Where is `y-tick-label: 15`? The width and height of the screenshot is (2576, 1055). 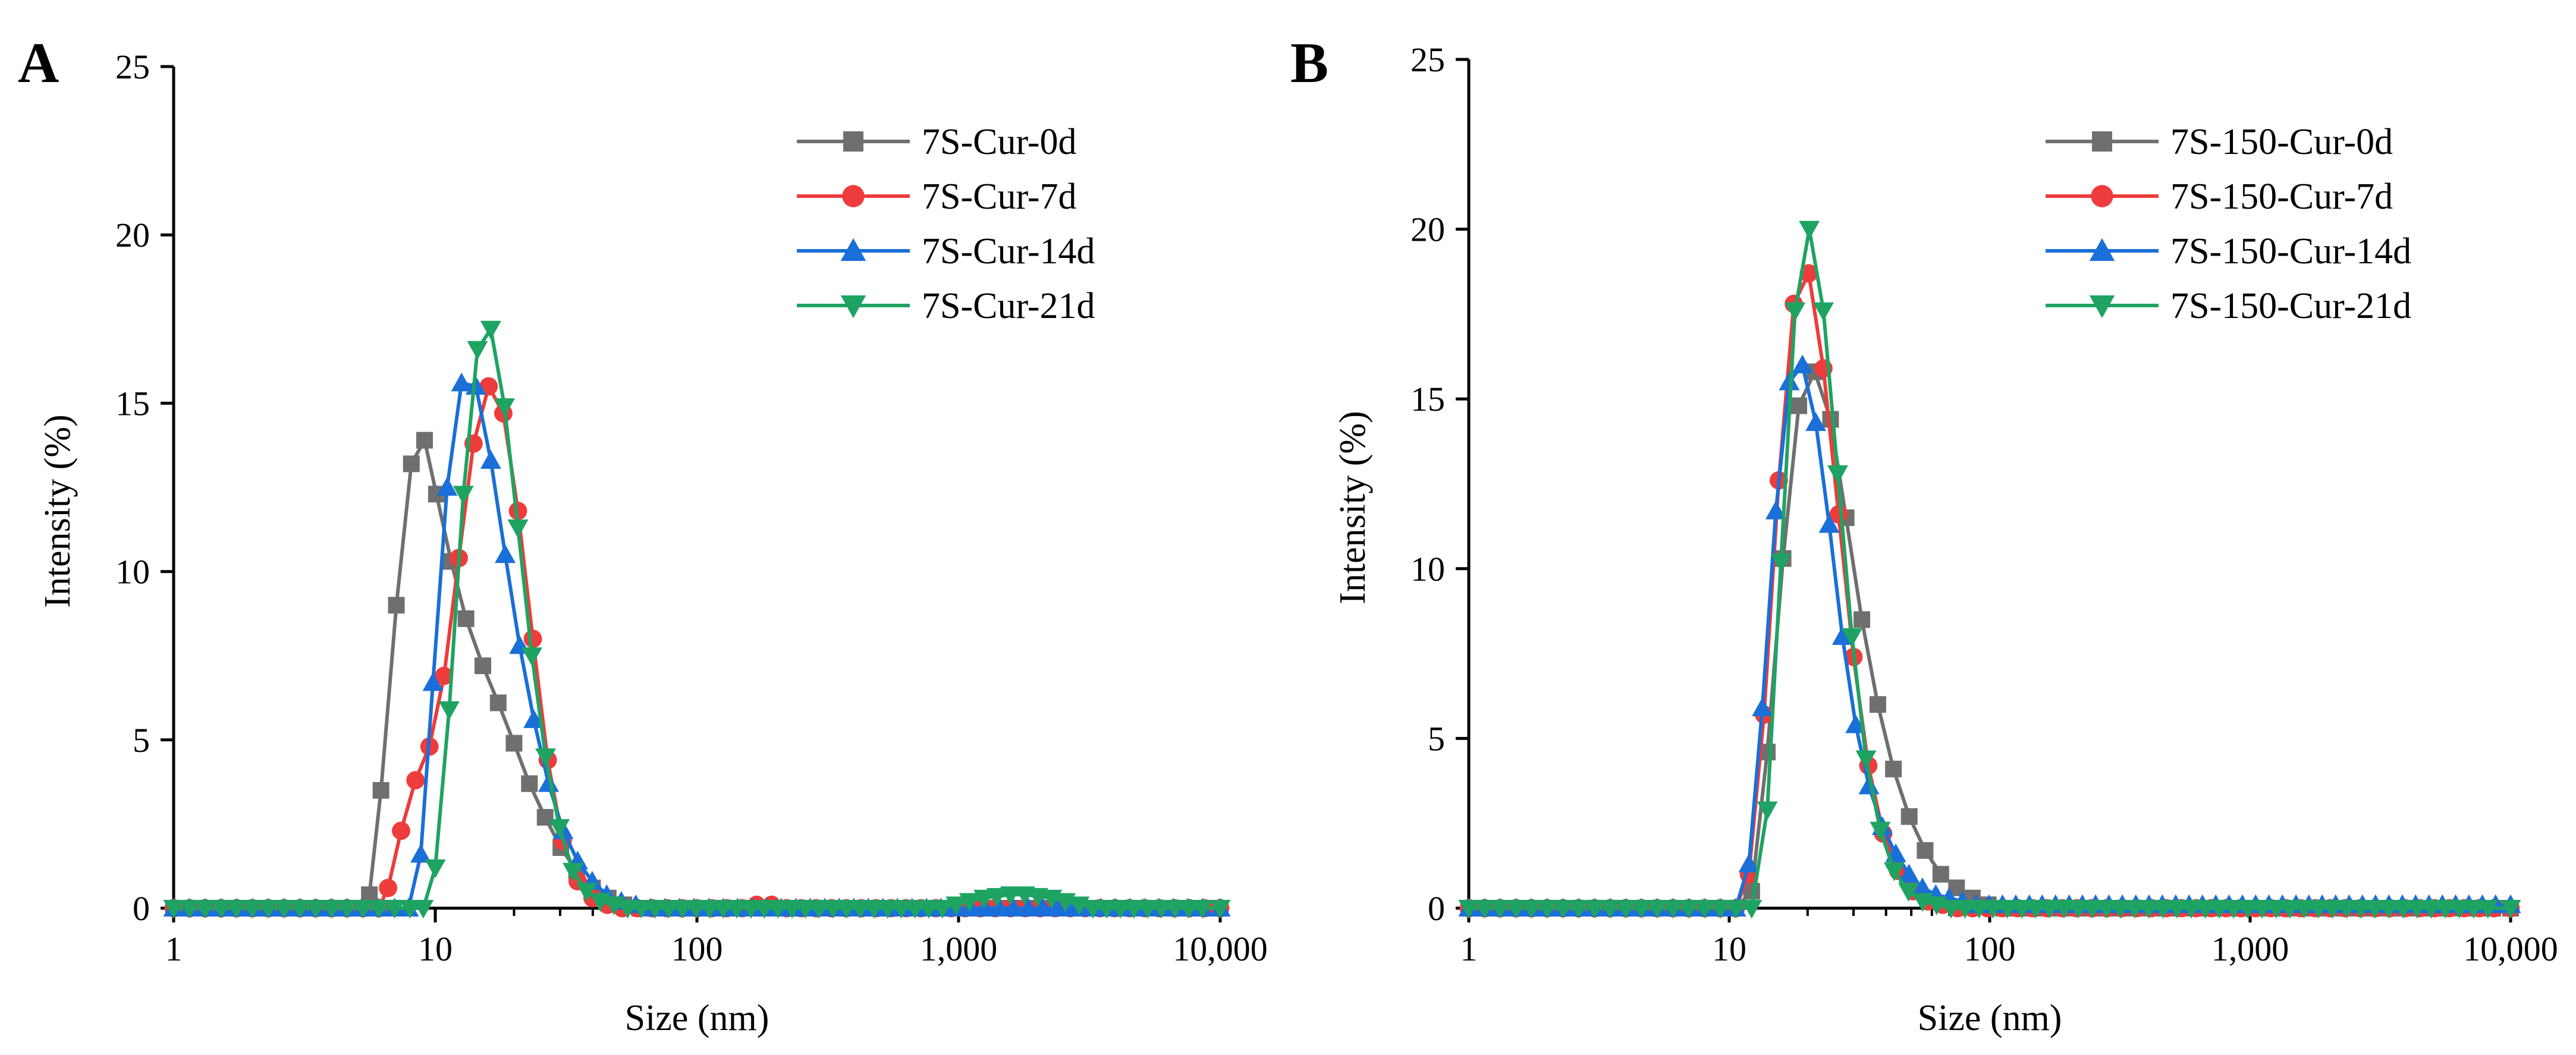 y-tick-label: 15 is located at coordinates (132, 403).